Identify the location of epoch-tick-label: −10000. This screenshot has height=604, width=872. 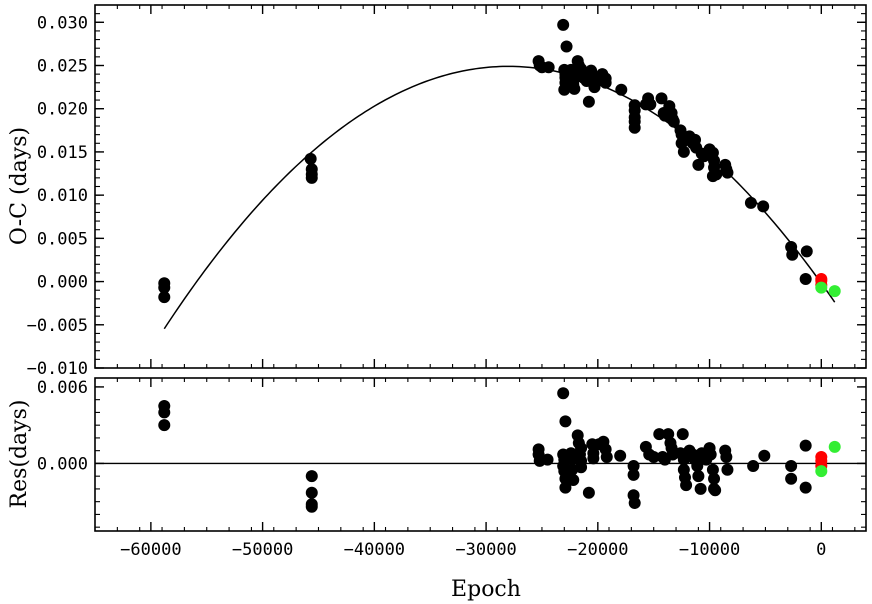
(709, 550).